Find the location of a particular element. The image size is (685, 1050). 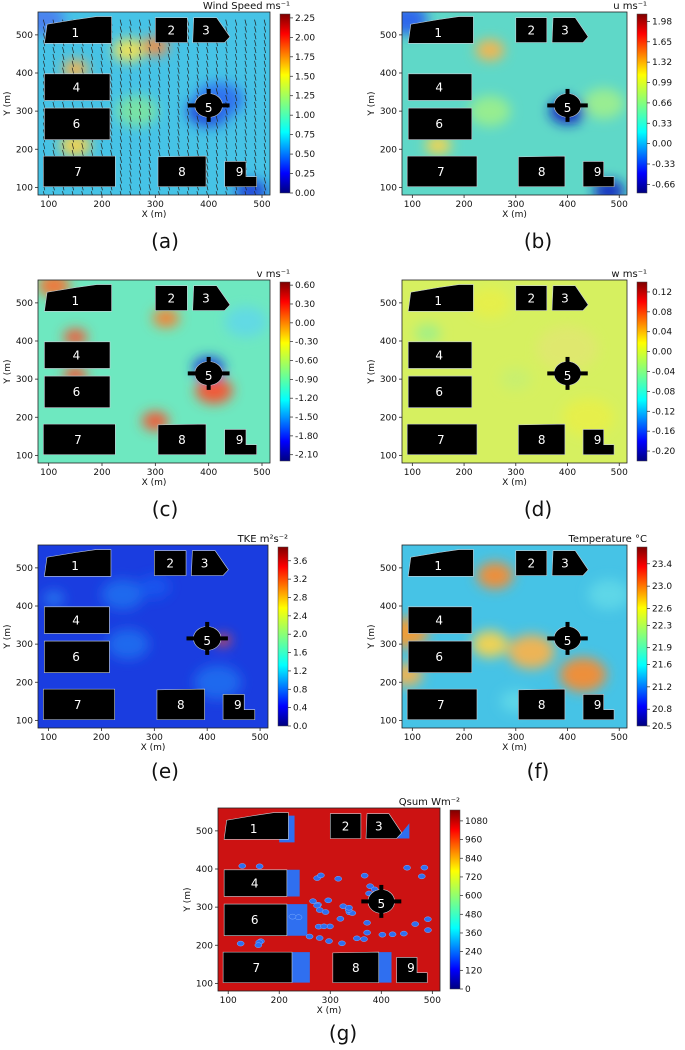

building-label-2: 2 is located at coordinates (346, 826).